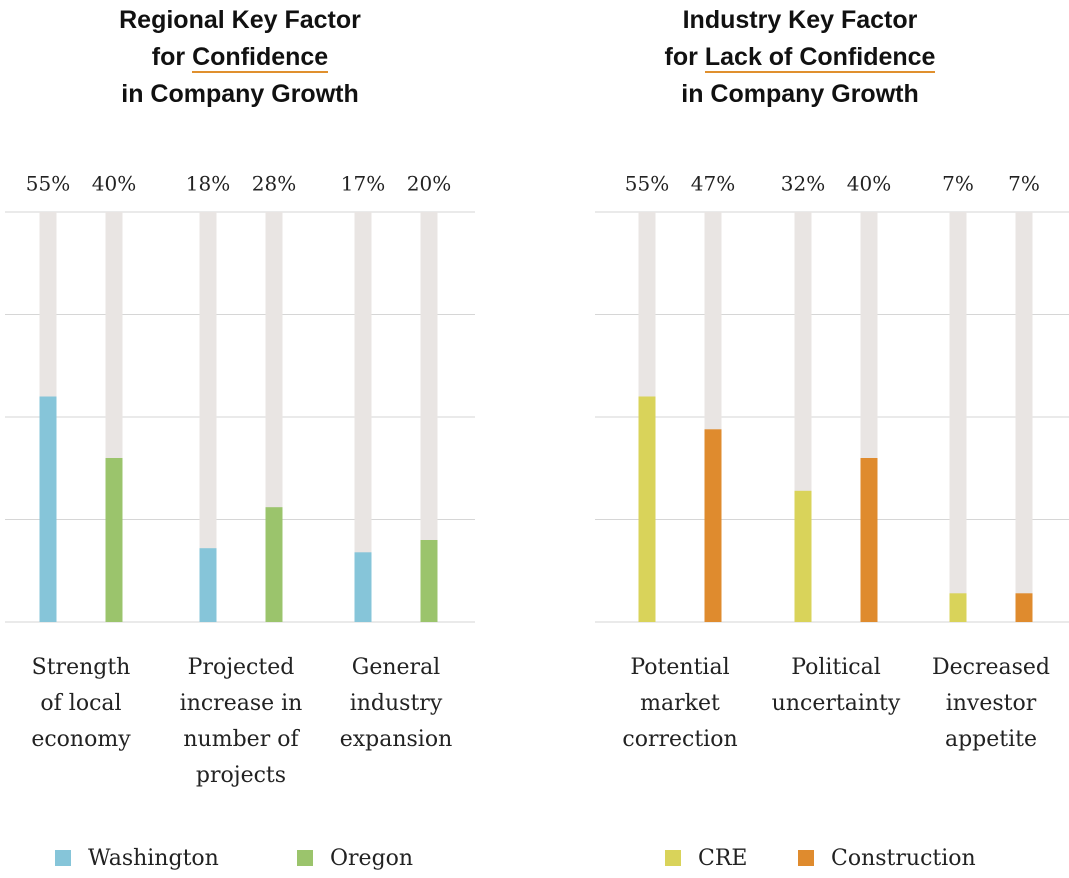  I want to click on legend-label: Washington, so click(153, 858).